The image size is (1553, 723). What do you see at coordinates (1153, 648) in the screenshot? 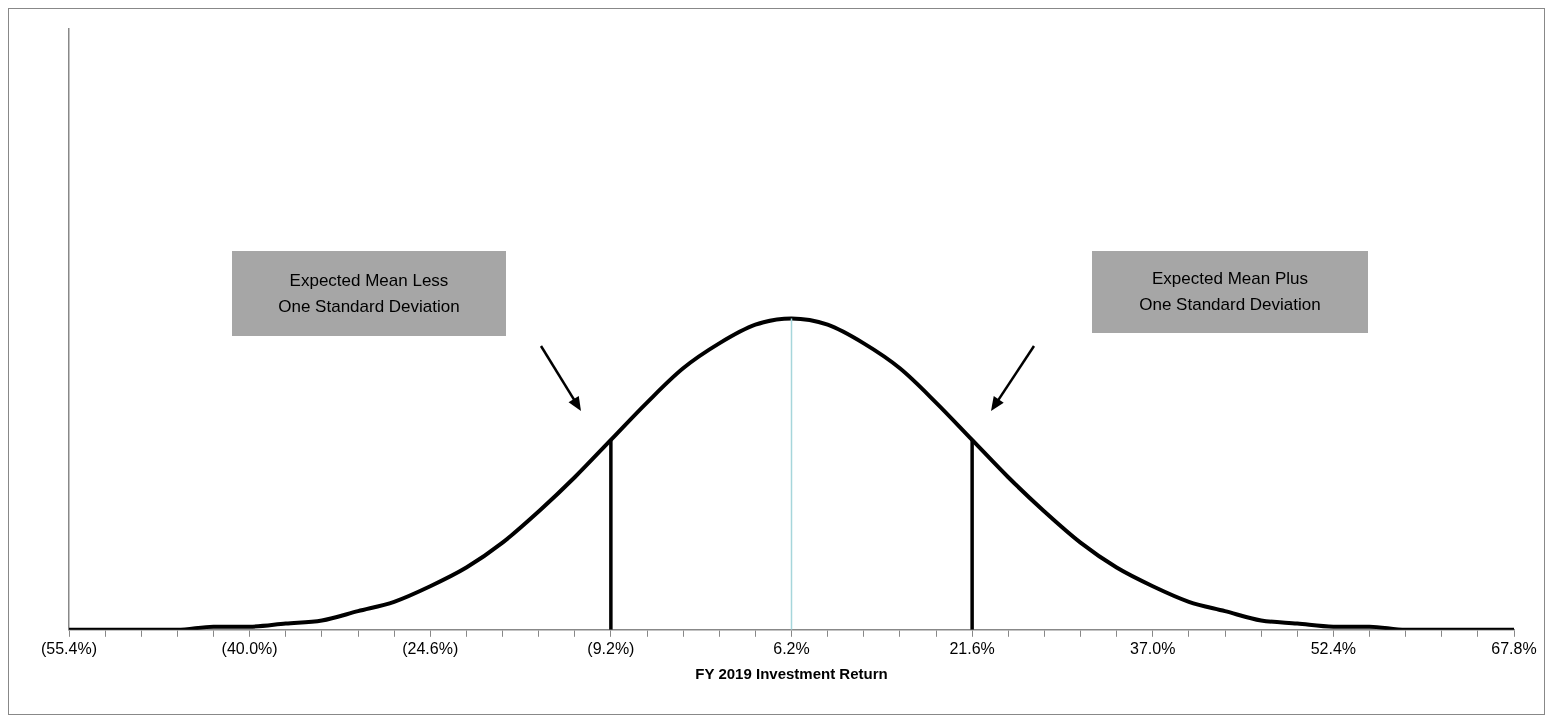
I see `x-tick-label: 37.0%` at bounding box center [1153, 648].